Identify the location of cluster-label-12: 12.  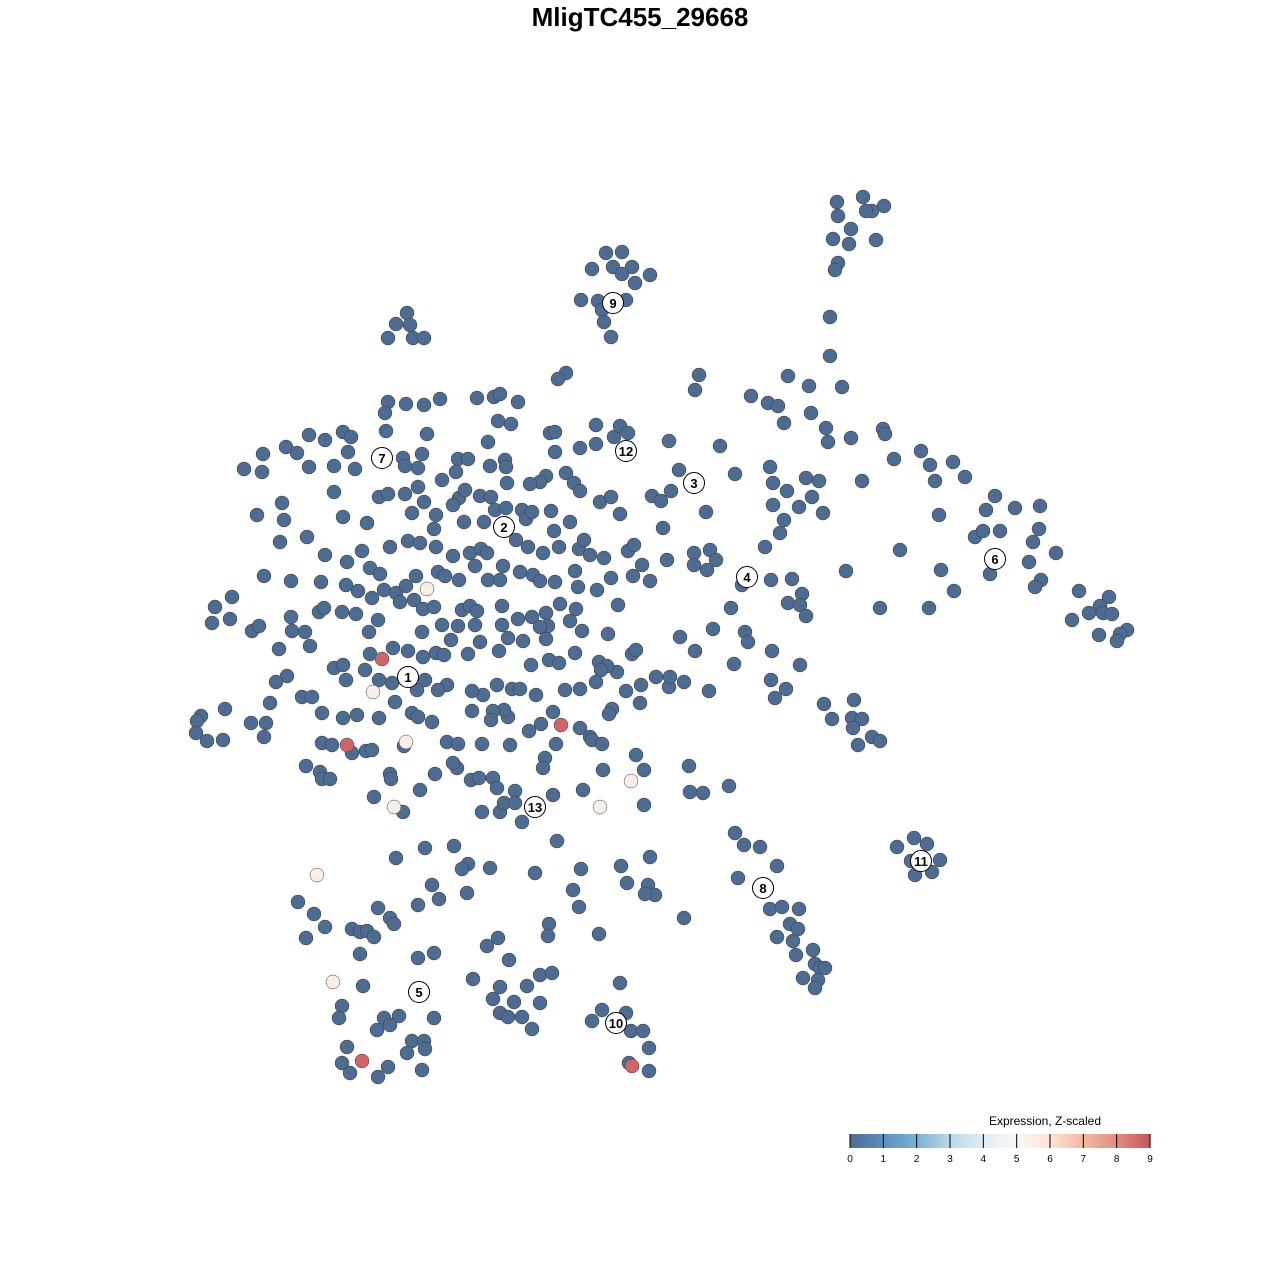
(626, 451).